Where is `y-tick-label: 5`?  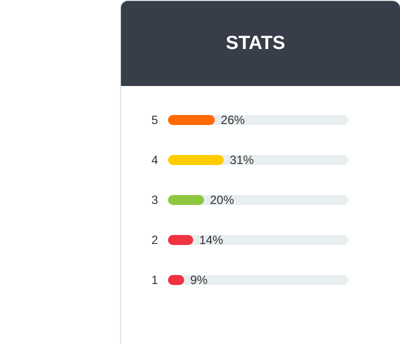
y-tick-label: 5 is located at coordinates (154, 120).